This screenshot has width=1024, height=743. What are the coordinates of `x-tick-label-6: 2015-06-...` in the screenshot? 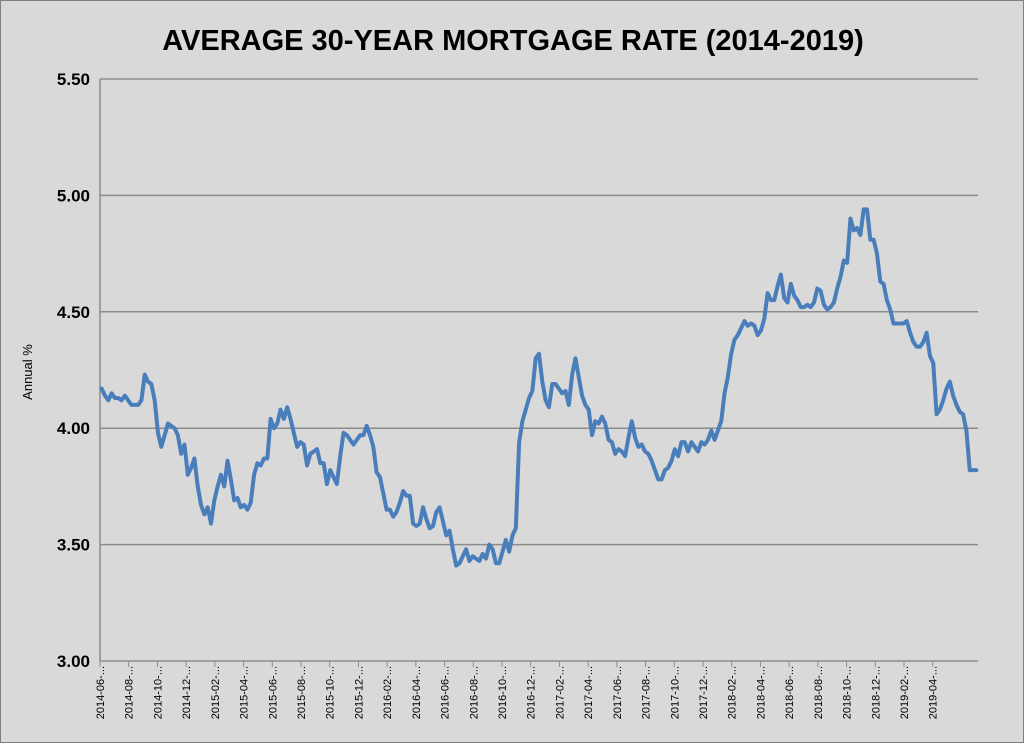 It's located at (273, 692).